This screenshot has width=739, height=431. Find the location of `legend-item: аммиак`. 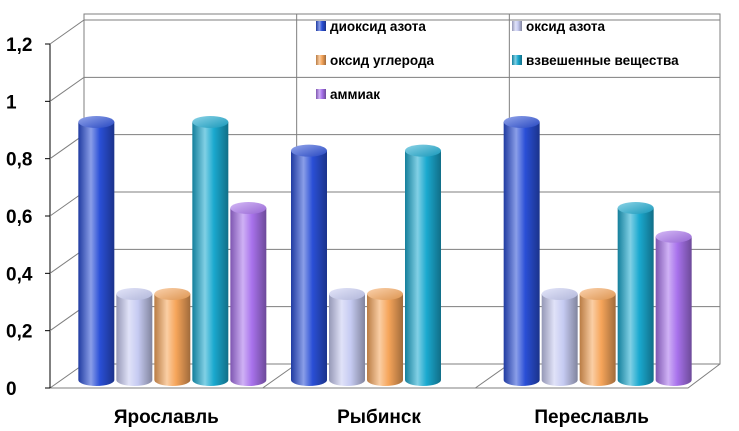

legend-item: аммиак is located at coordinates (348, 94).